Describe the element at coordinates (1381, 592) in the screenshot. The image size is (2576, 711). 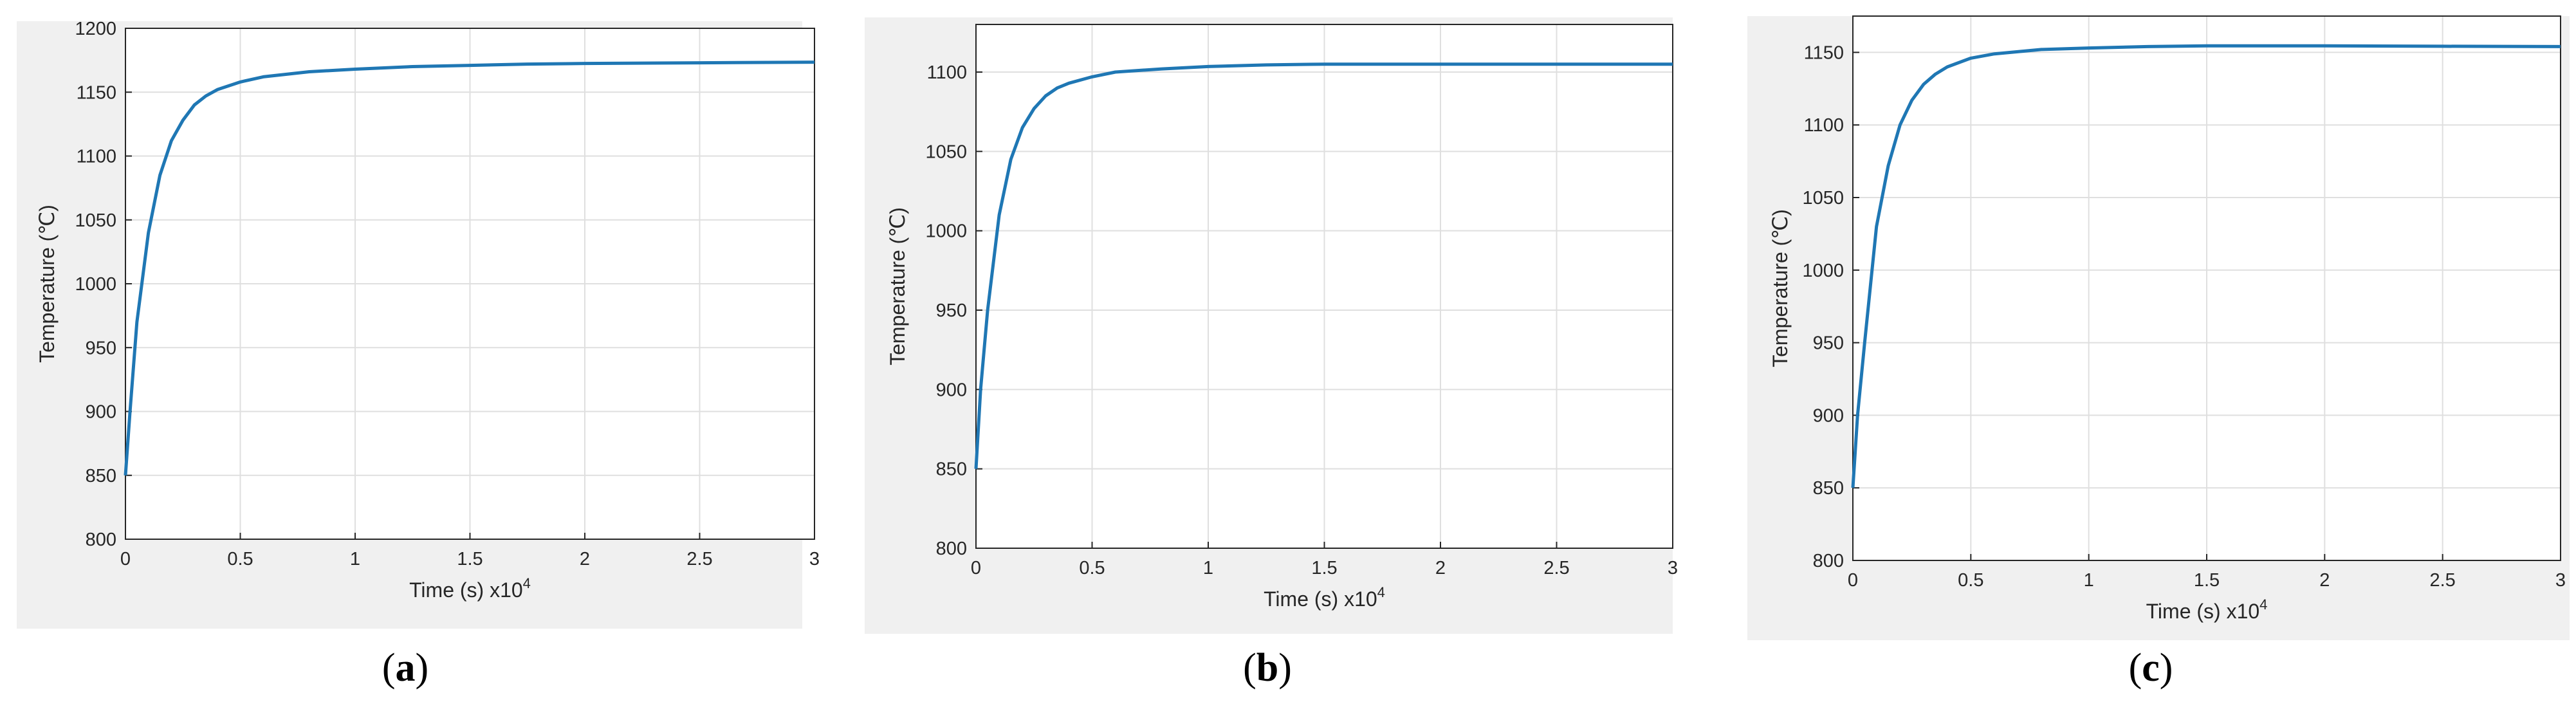
I see `x-axis-exponent-b: 4` at that location.